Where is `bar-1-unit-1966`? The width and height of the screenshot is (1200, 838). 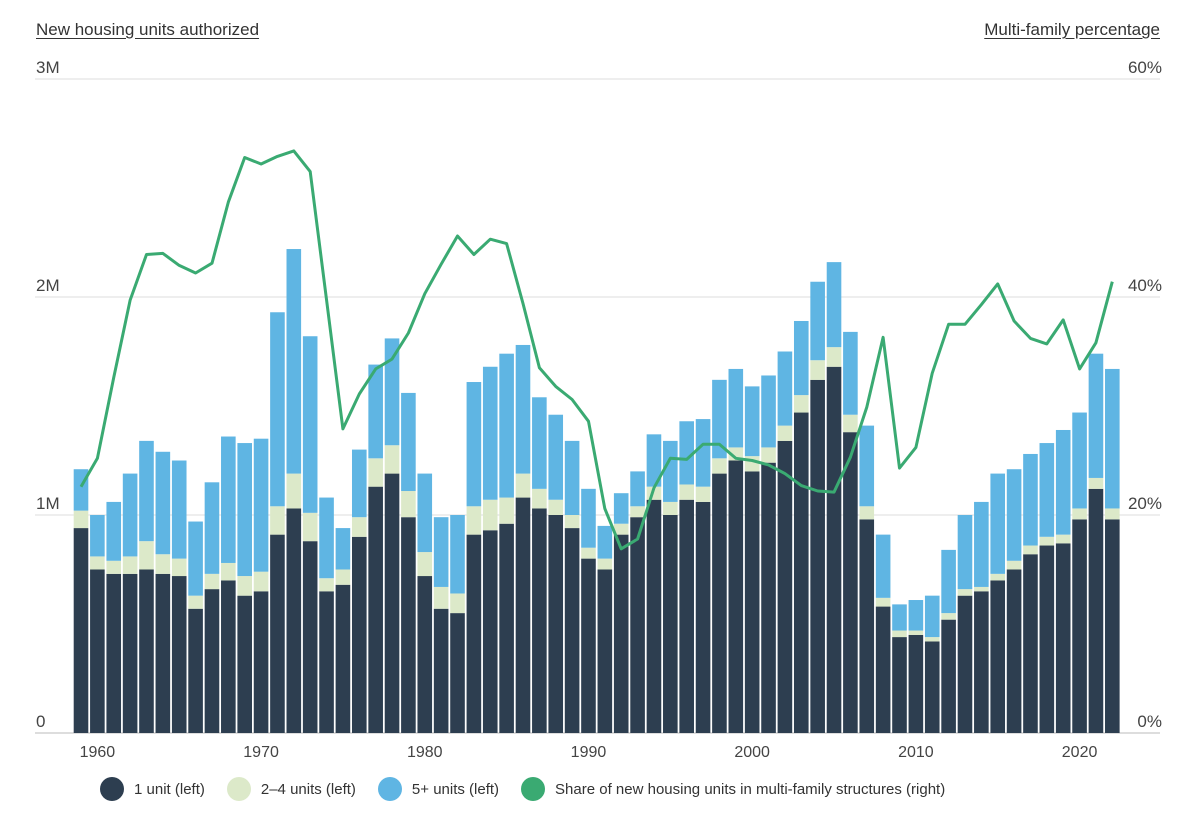 bar-1-unit-1966 is located at coordinates (195, 670).